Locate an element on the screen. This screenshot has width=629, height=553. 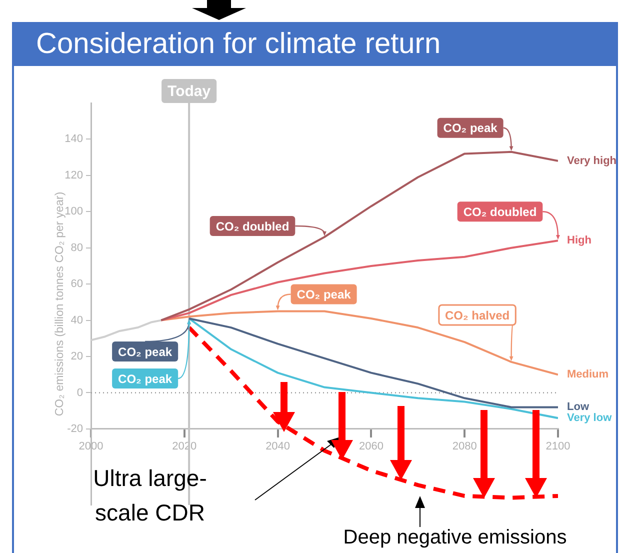
y-axis-title: CO₂ emissions (billion tonnes CO₂ per year) is located at coordinates (60, 304).